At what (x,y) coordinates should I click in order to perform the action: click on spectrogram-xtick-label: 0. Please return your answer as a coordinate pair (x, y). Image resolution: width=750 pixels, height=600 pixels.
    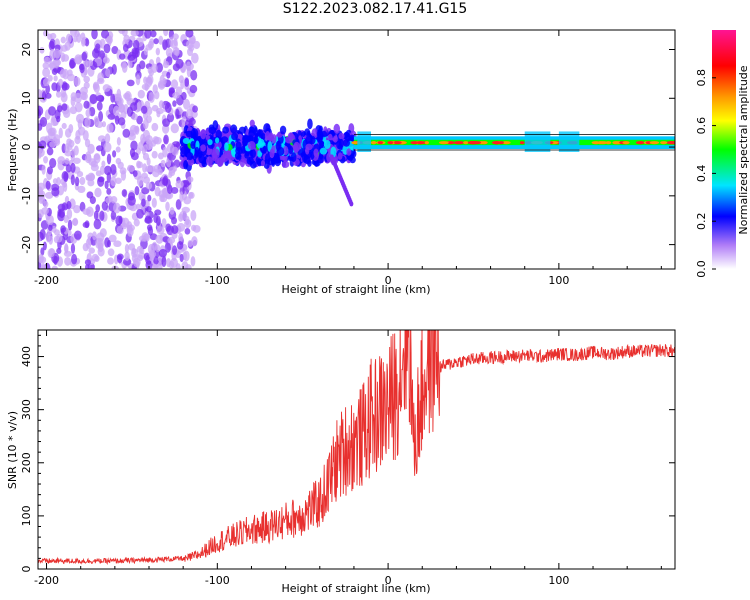
    Looking at the image, I should click on (388, 280).